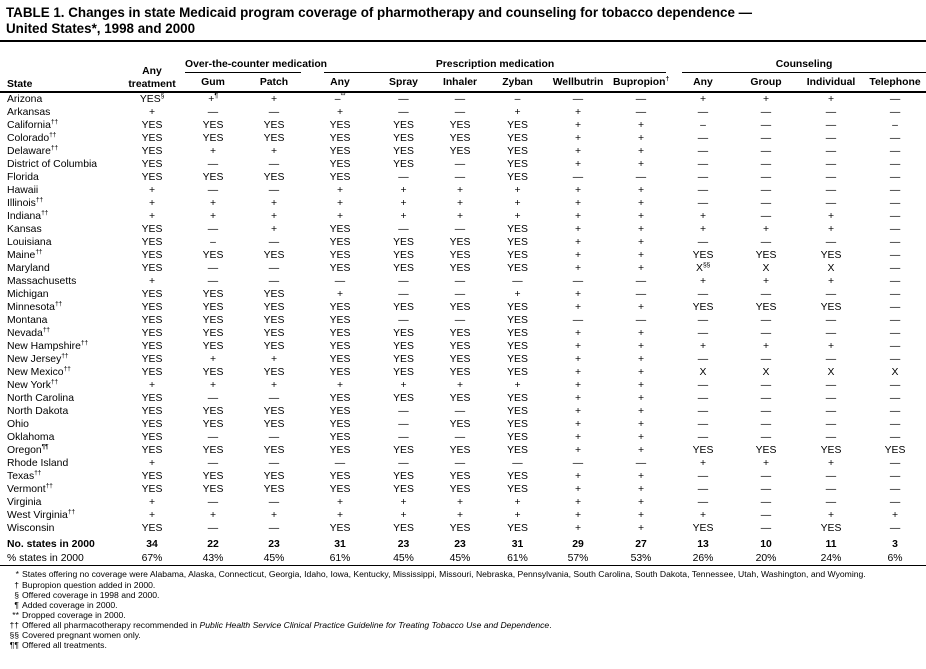 The width and height of the screenshot is (926, 669). I want to click on any-treatment-line2: treatment, so click(152, 85).